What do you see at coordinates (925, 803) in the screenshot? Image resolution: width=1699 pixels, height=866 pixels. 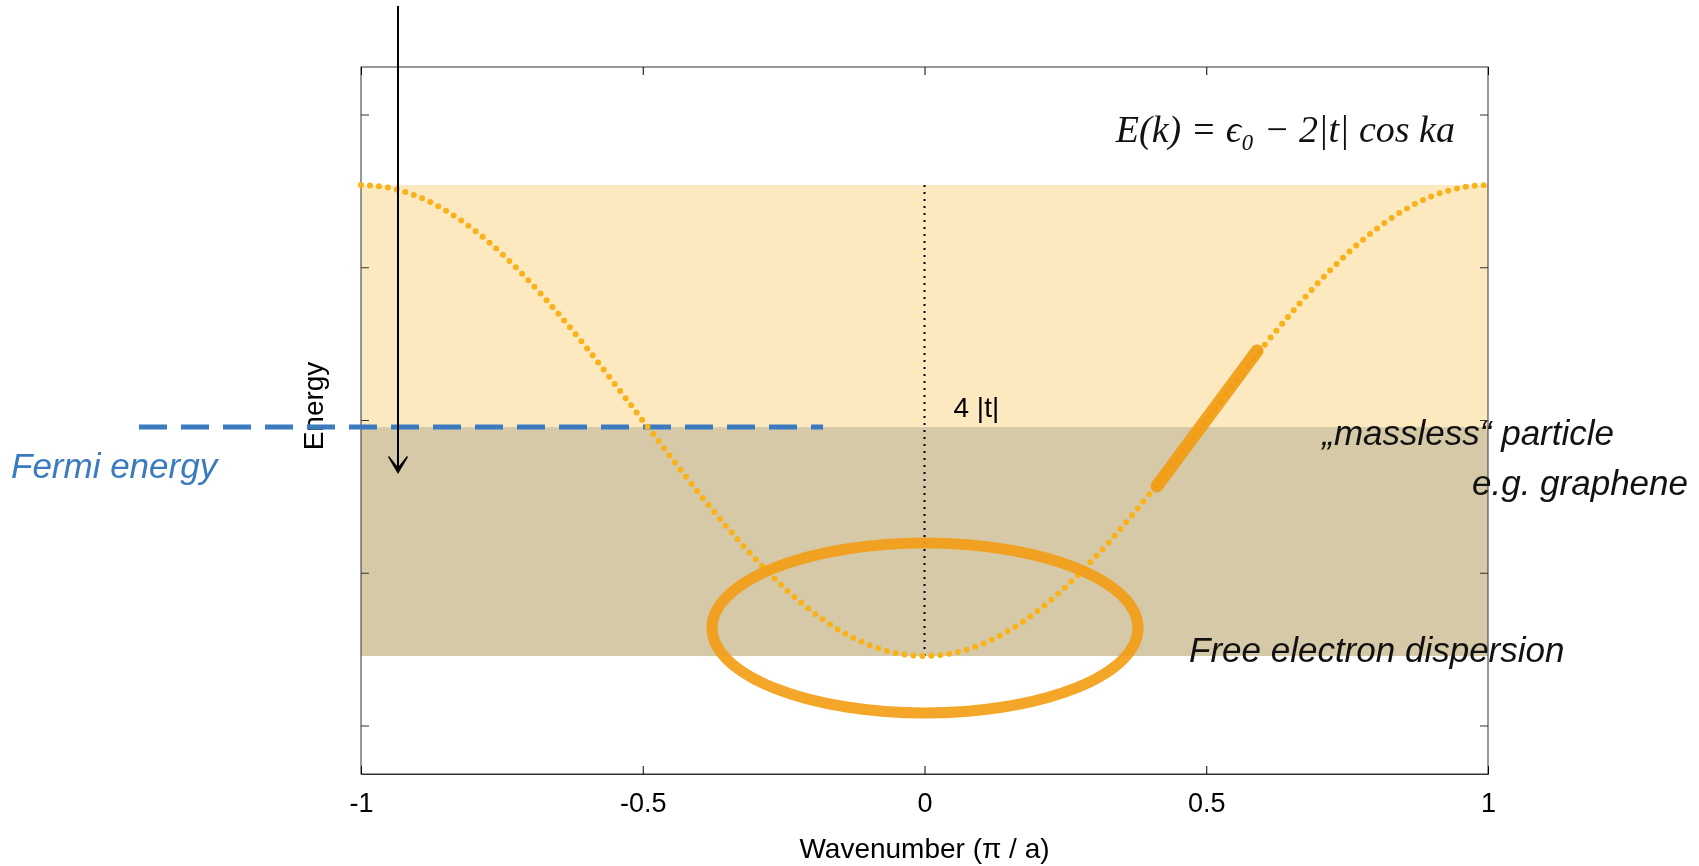 I see `x-tick-label: 0` at bounding box center [925, 803].